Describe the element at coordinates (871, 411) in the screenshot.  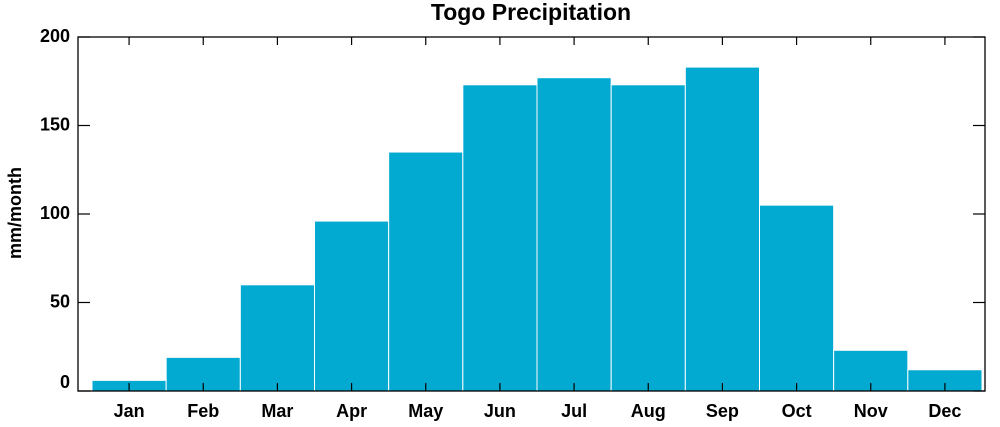
I see `x-tick-label: Nov` at that location.